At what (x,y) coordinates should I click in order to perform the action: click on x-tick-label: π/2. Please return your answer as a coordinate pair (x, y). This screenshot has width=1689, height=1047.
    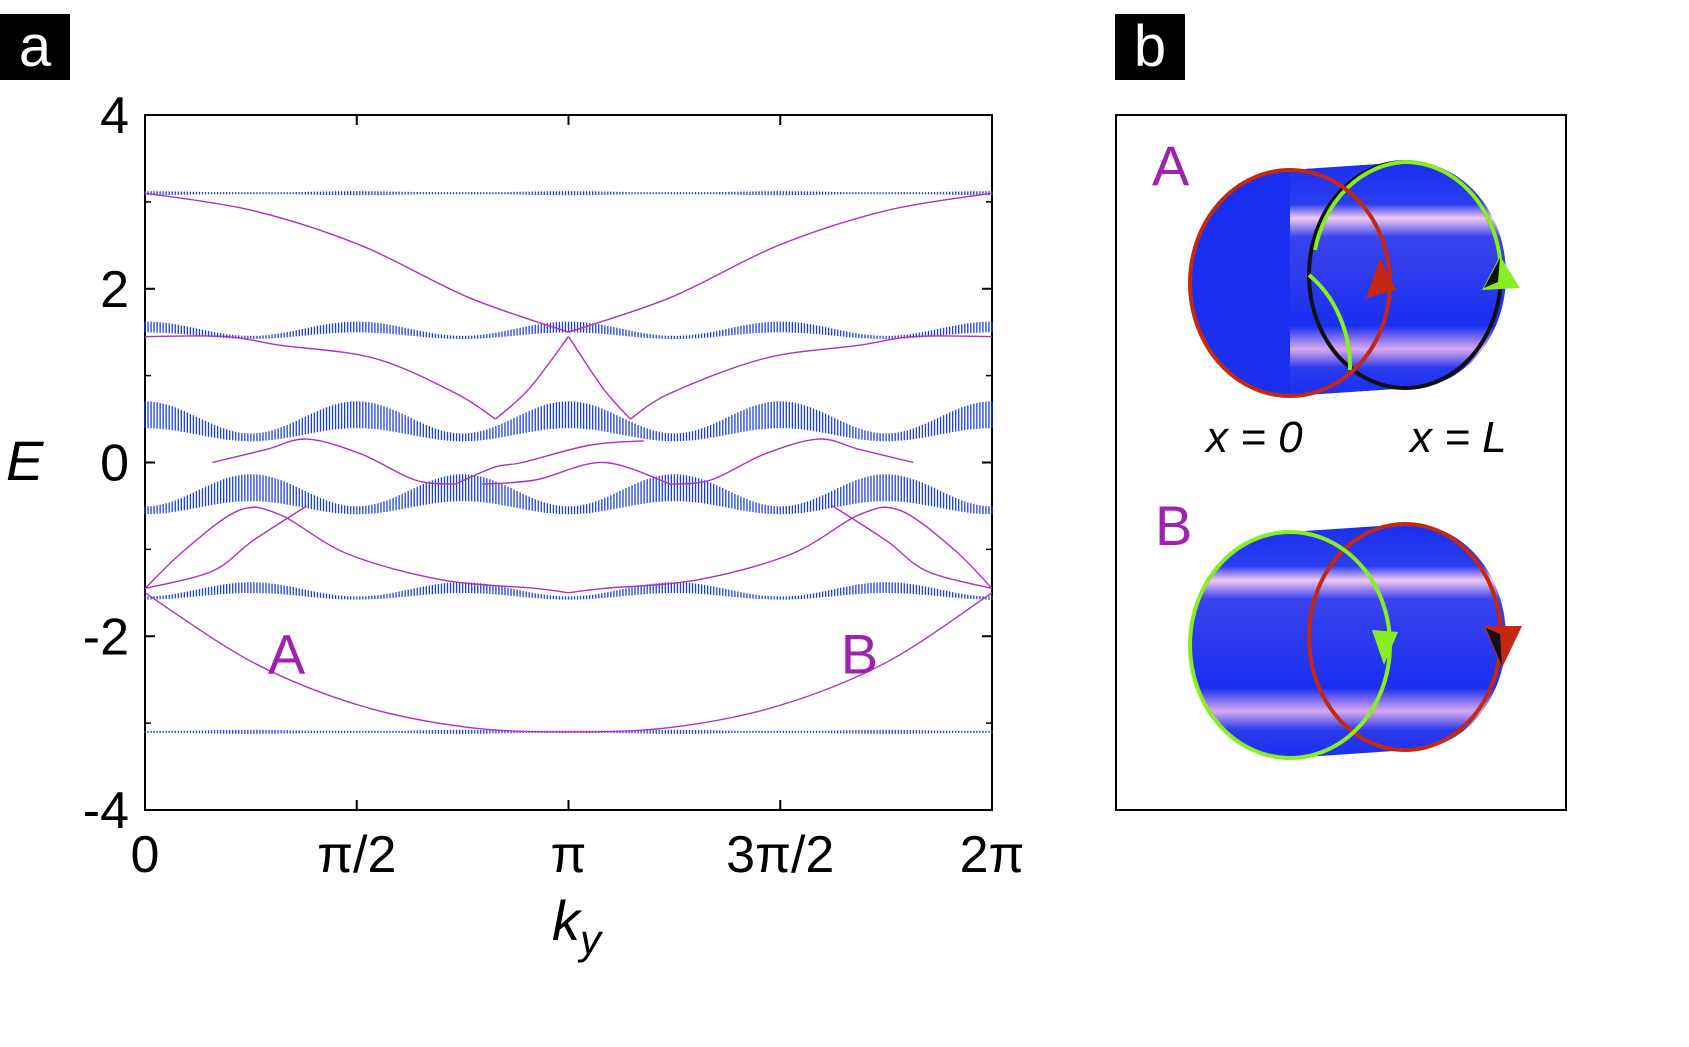
    Looking at the image, I should click on (356, 855).